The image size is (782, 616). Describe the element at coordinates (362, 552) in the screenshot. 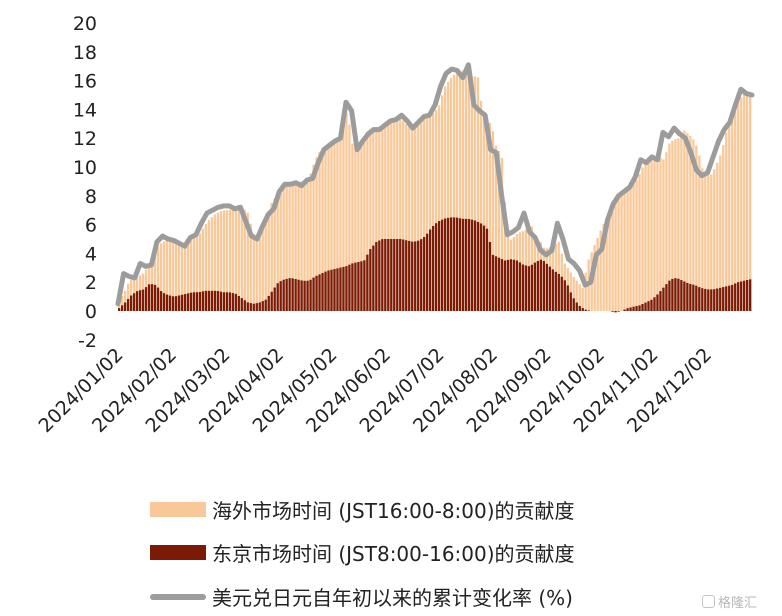

I see `legend-tokyo: 东京市场时间 (JST8:00-16:00)的贡献度` at that location.